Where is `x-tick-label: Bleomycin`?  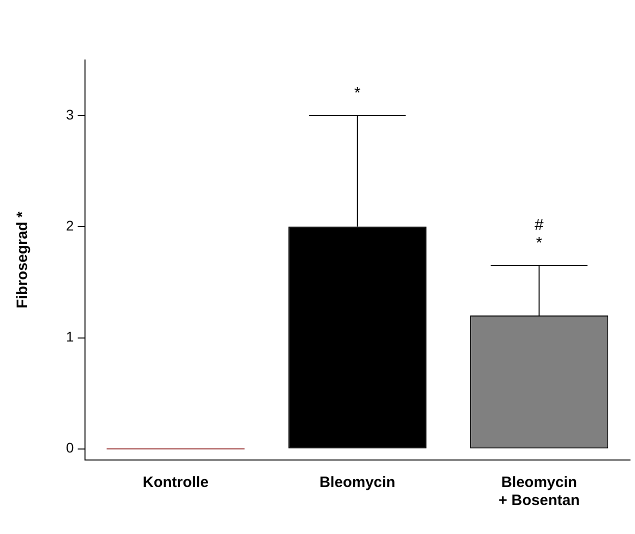 x-tick-label: Bleomycin is located at coordinates (357, 483).